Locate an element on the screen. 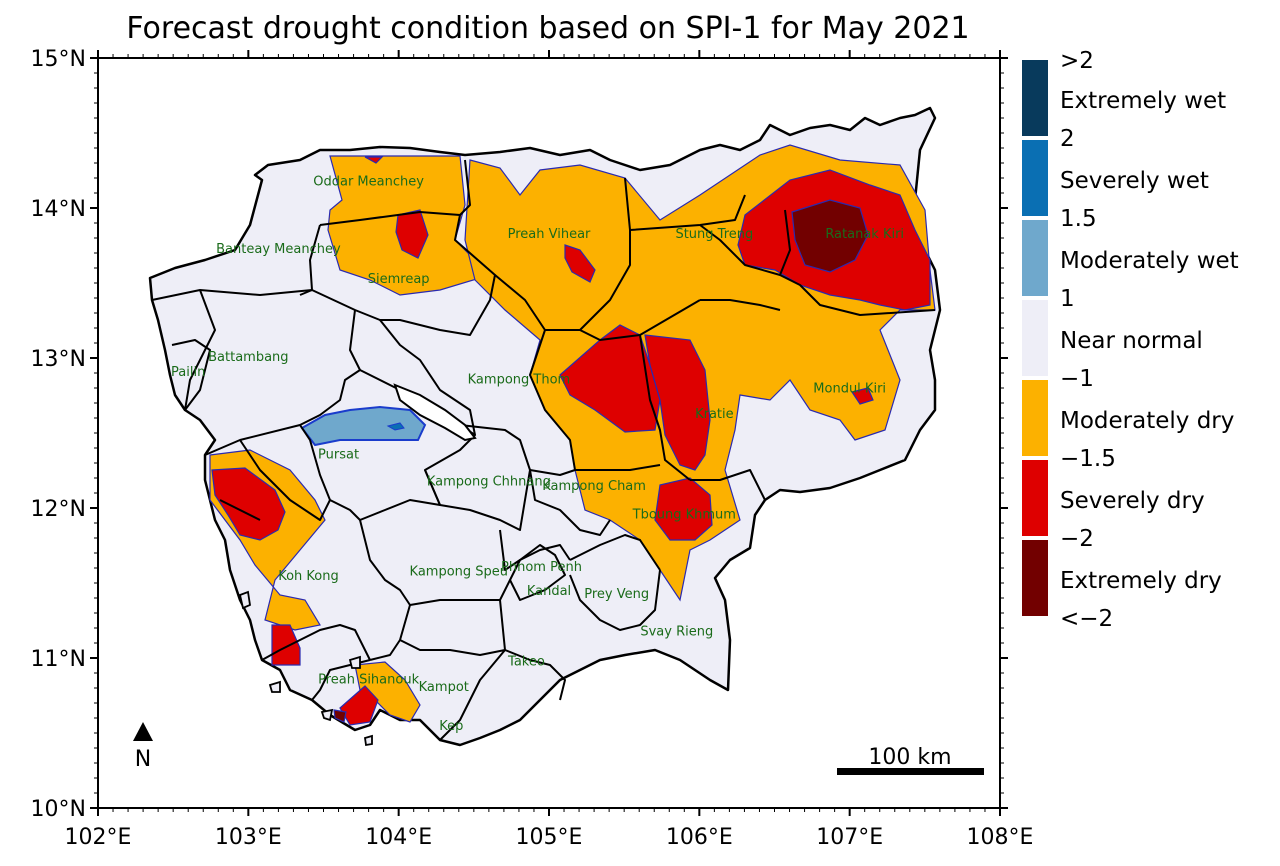 The height and width of the screenshot is (866, 1280). province-label: Mondul Kiri is located at coordinates (849, 389).